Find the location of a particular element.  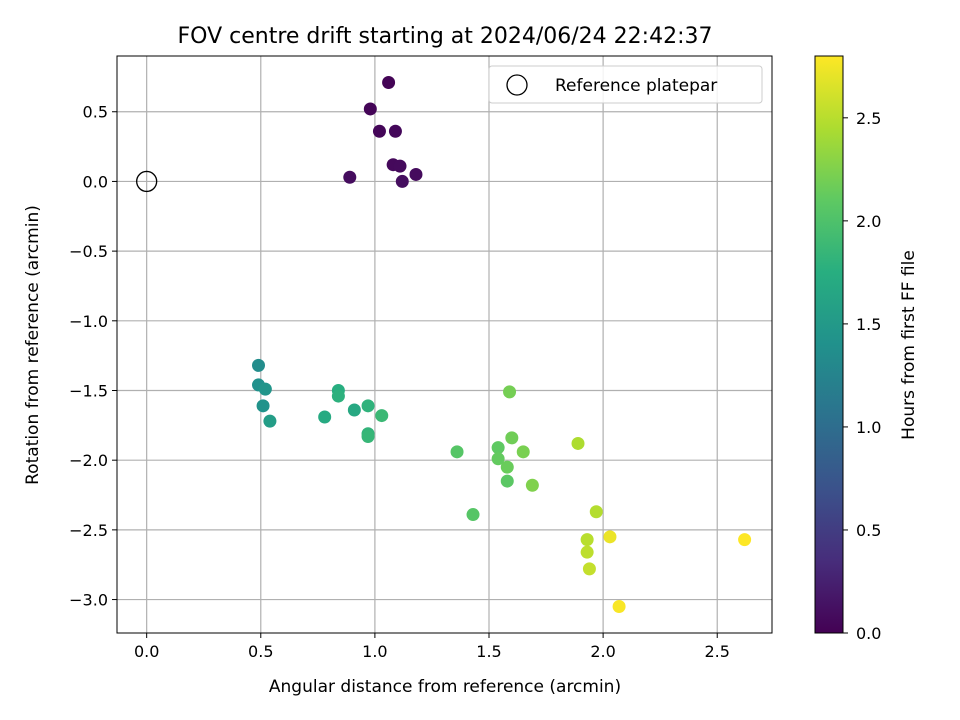

reference-platepar-marker is located at coordinates (147, 181).